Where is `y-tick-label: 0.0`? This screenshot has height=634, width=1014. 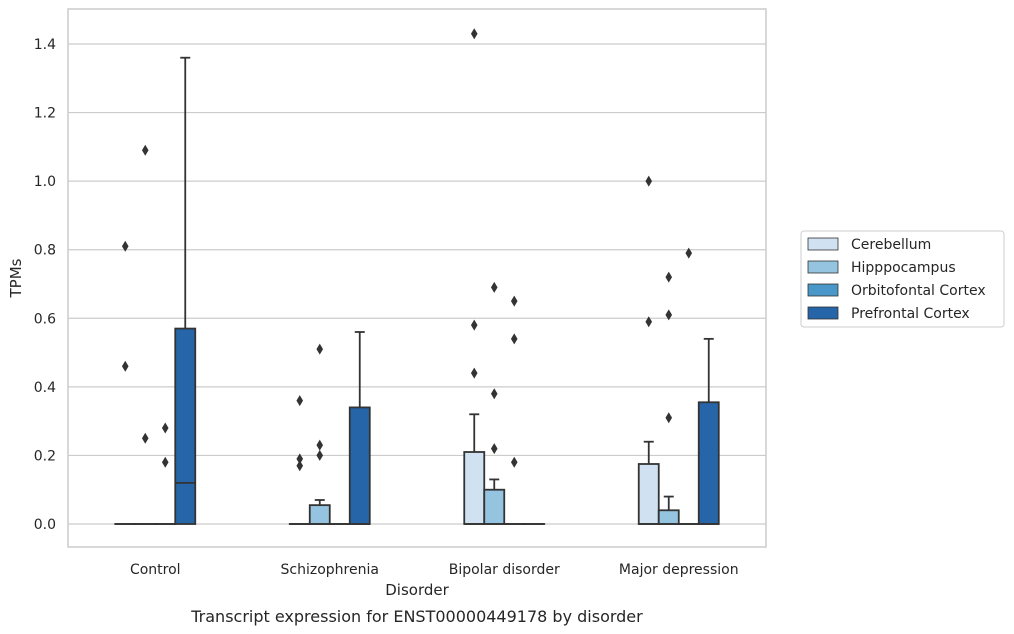
y-tick-label: 0.0 is located at coordinates (45, 525).